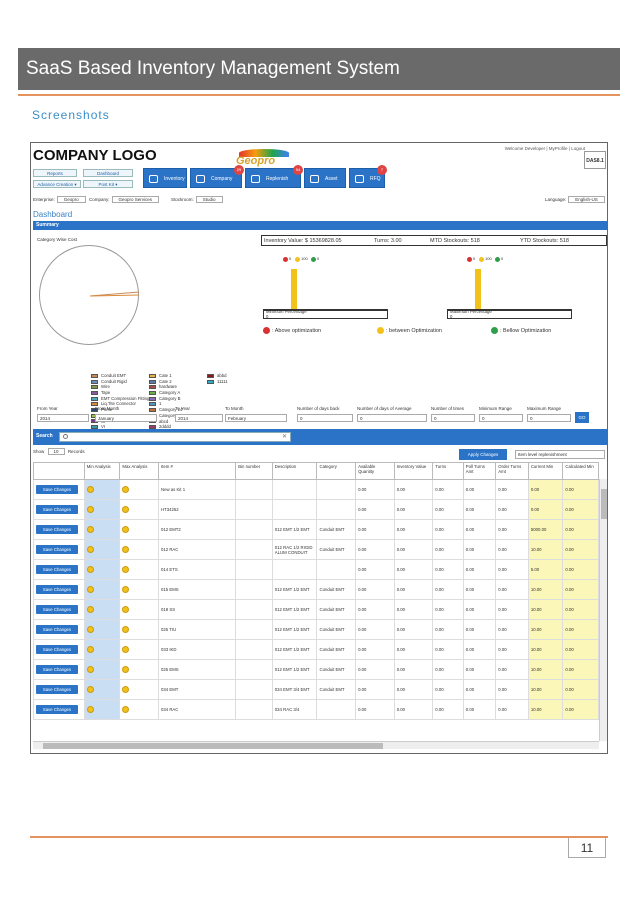  What do you see at coordinates (102, 471) in the screenshot?
I see `column-header: Min Analysis` at bounding box center [102, 471].